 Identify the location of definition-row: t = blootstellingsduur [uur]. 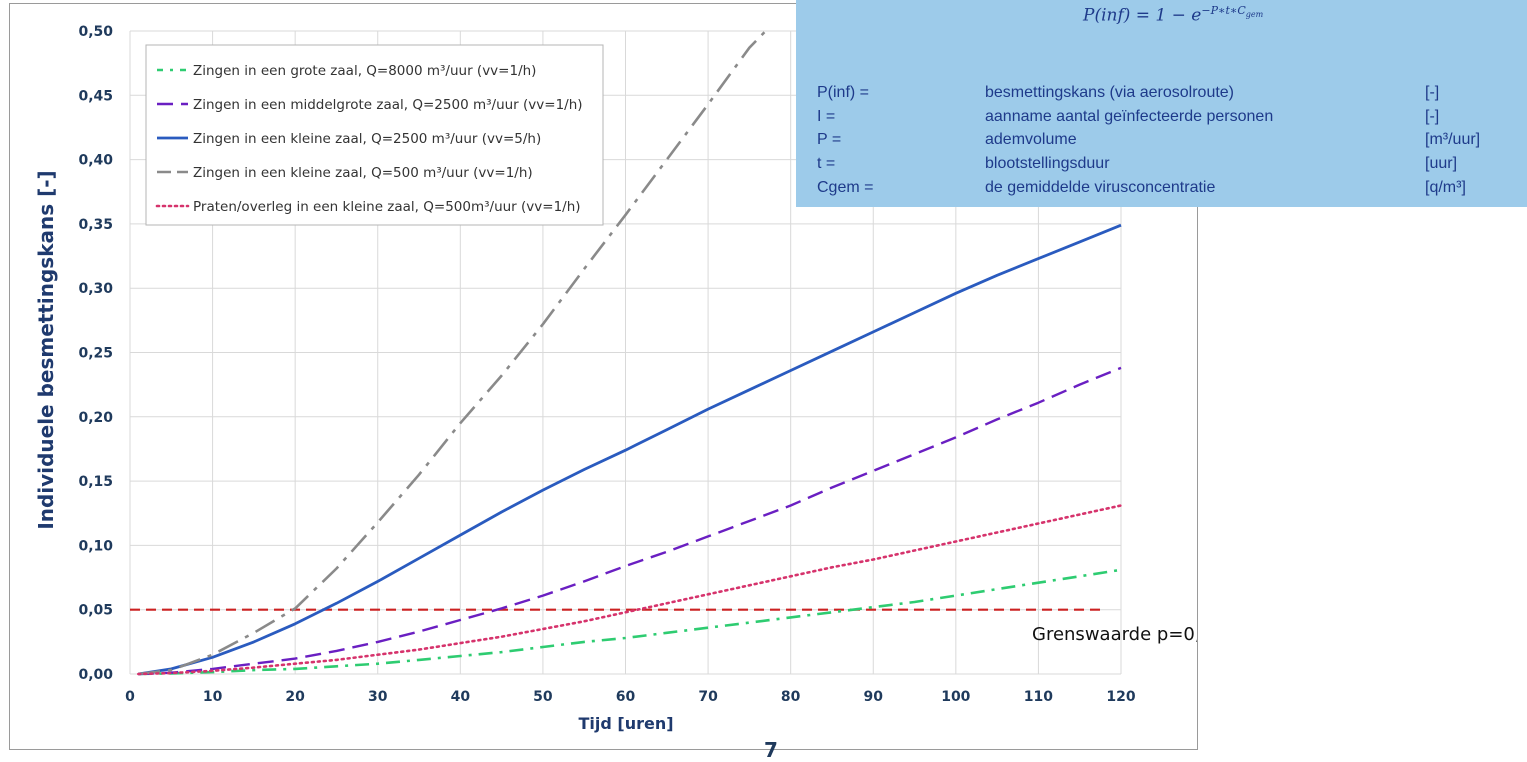
(1161, 166).